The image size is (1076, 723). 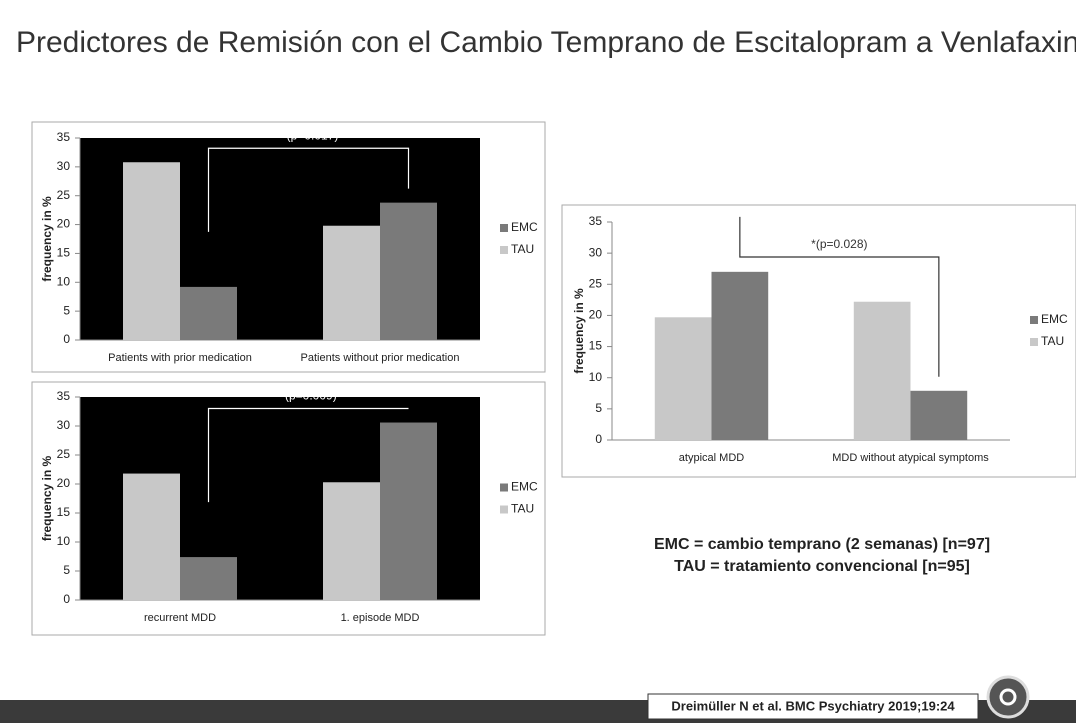 What do you see at coordinates (309, 135) in the screenshot?
I see `annotation: * (p=0.017)` at bounding box center [309, 135].